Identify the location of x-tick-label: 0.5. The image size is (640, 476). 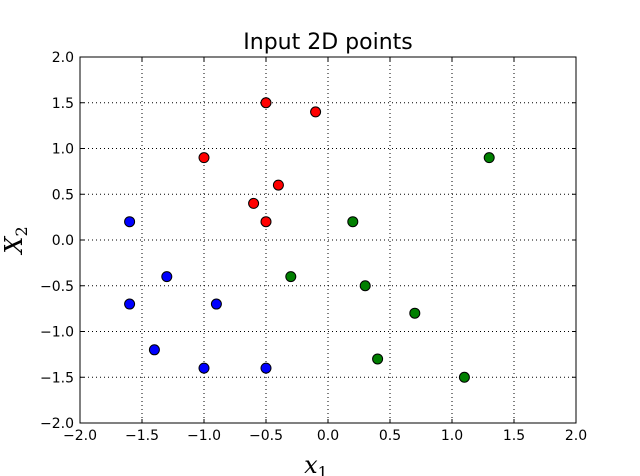
(390, 436).